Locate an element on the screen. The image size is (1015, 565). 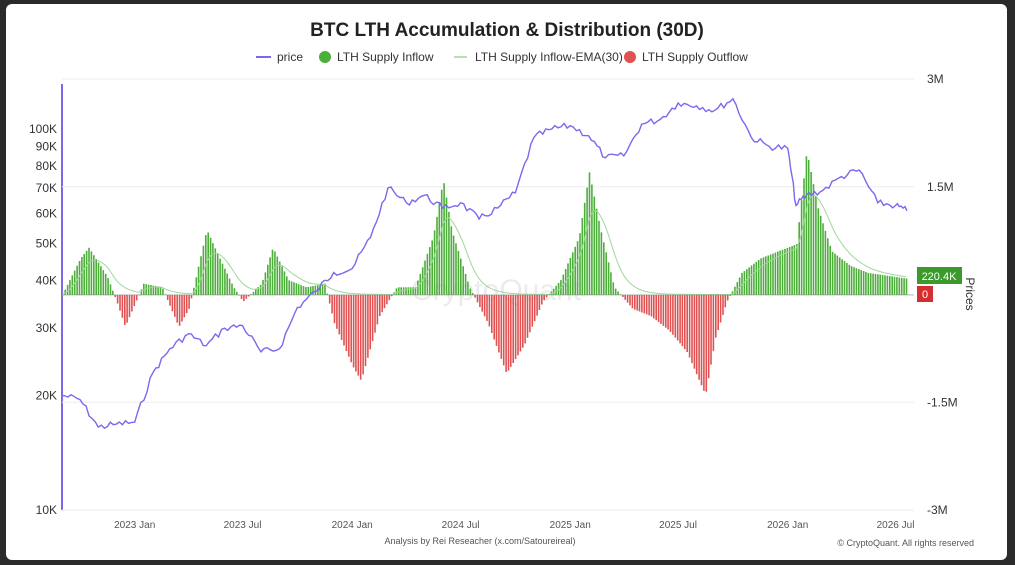
outflow-badge-value: 0 is located at coordinates (925, 295).